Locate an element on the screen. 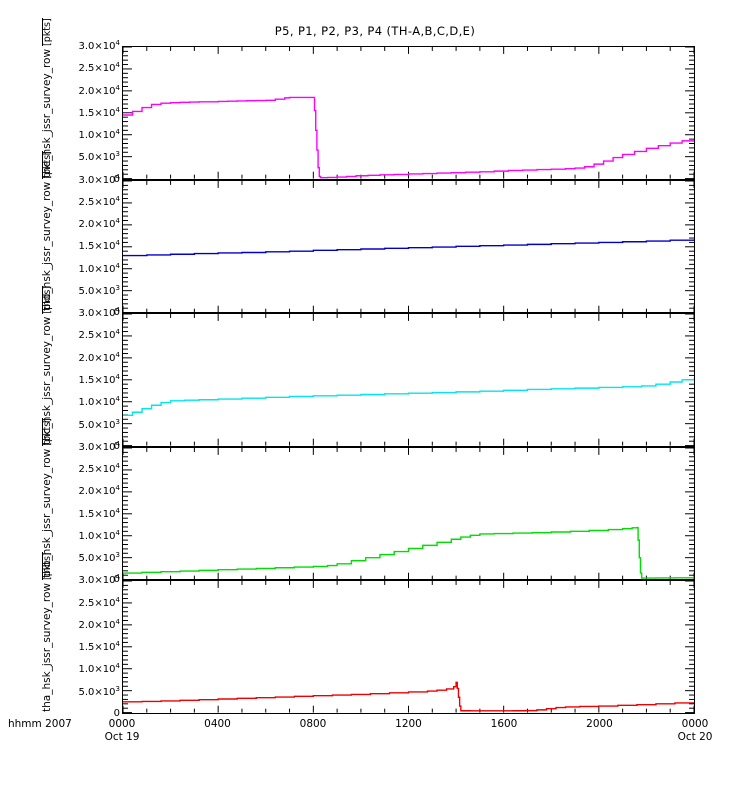 The height and width of the screenshot is (800, 750). x-tick-time: 1200 is located at coordinates (408, 724).